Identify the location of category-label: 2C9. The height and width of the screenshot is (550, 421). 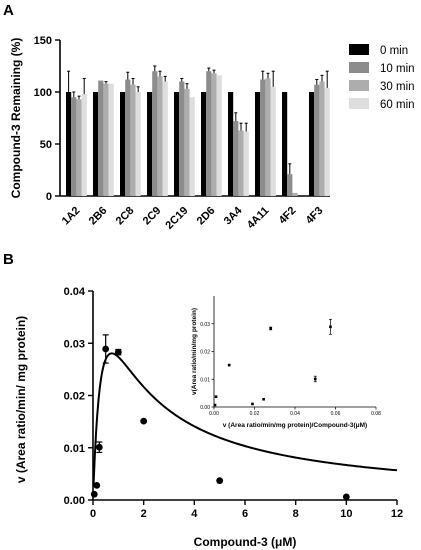
(152, 216).